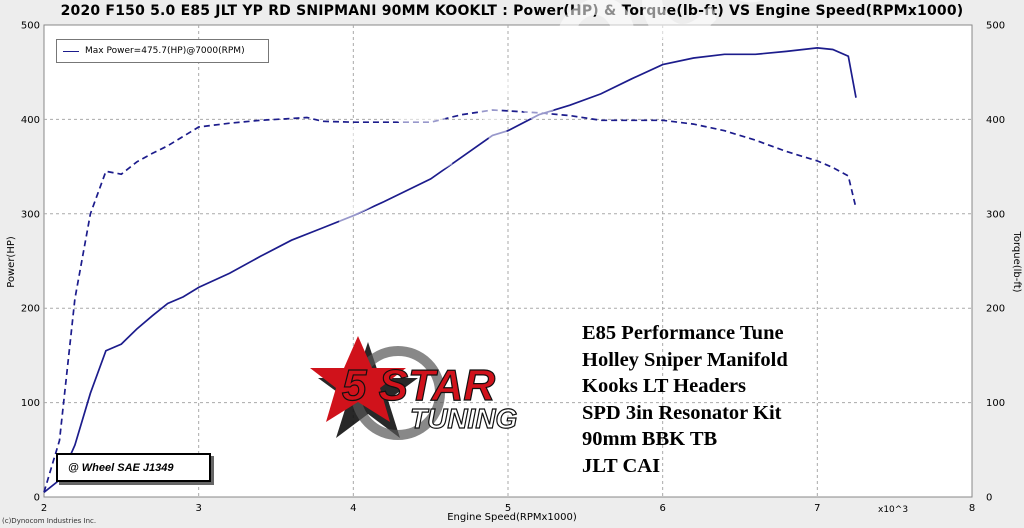 This screenshot has width=1024, height=528. What do you see at coordinates (893, 510) in the screenshot?
I see `x-scale-note: x10^3` at bounding box center [893, 510].